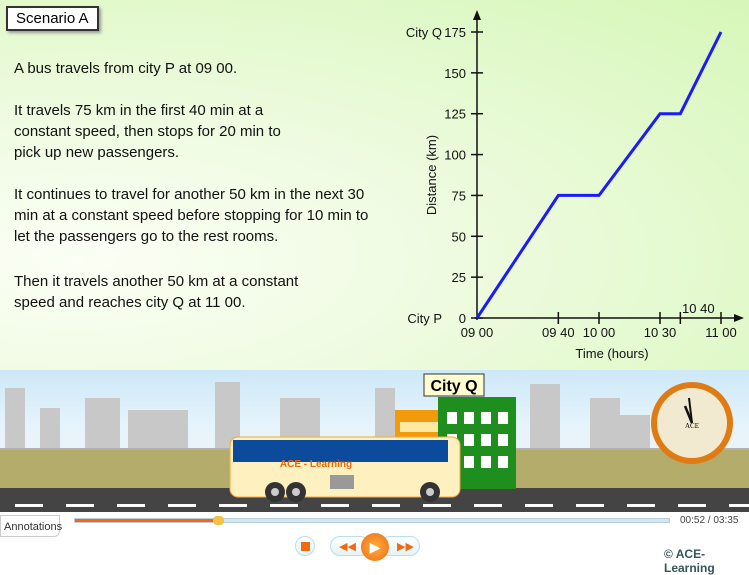 Image resolution: width=749 pixels, height=575 pixels. What do you see at coordinates (459, 277) in the screenshot?
I see `y-tick-label: 25` at bounding box center [459, 277].